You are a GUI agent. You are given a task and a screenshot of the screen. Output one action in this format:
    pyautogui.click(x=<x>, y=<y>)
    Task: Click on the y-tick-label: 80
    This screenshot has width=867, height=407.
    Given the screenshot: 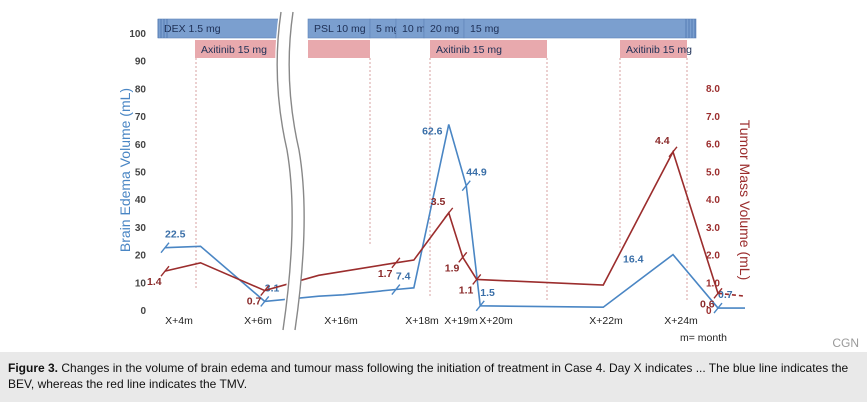 What is the action you would take?
    pyautogui.click(x=141, y=89)
    